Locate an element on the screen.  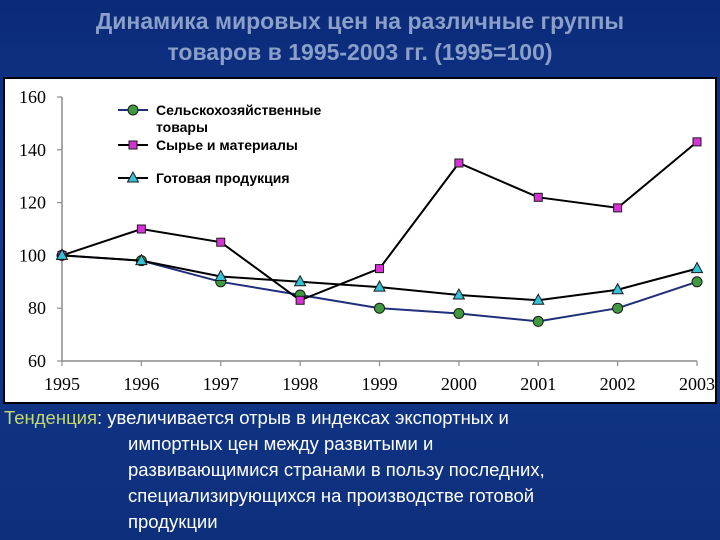
y-tick-label: 120 is located at coordinates (32, 203).